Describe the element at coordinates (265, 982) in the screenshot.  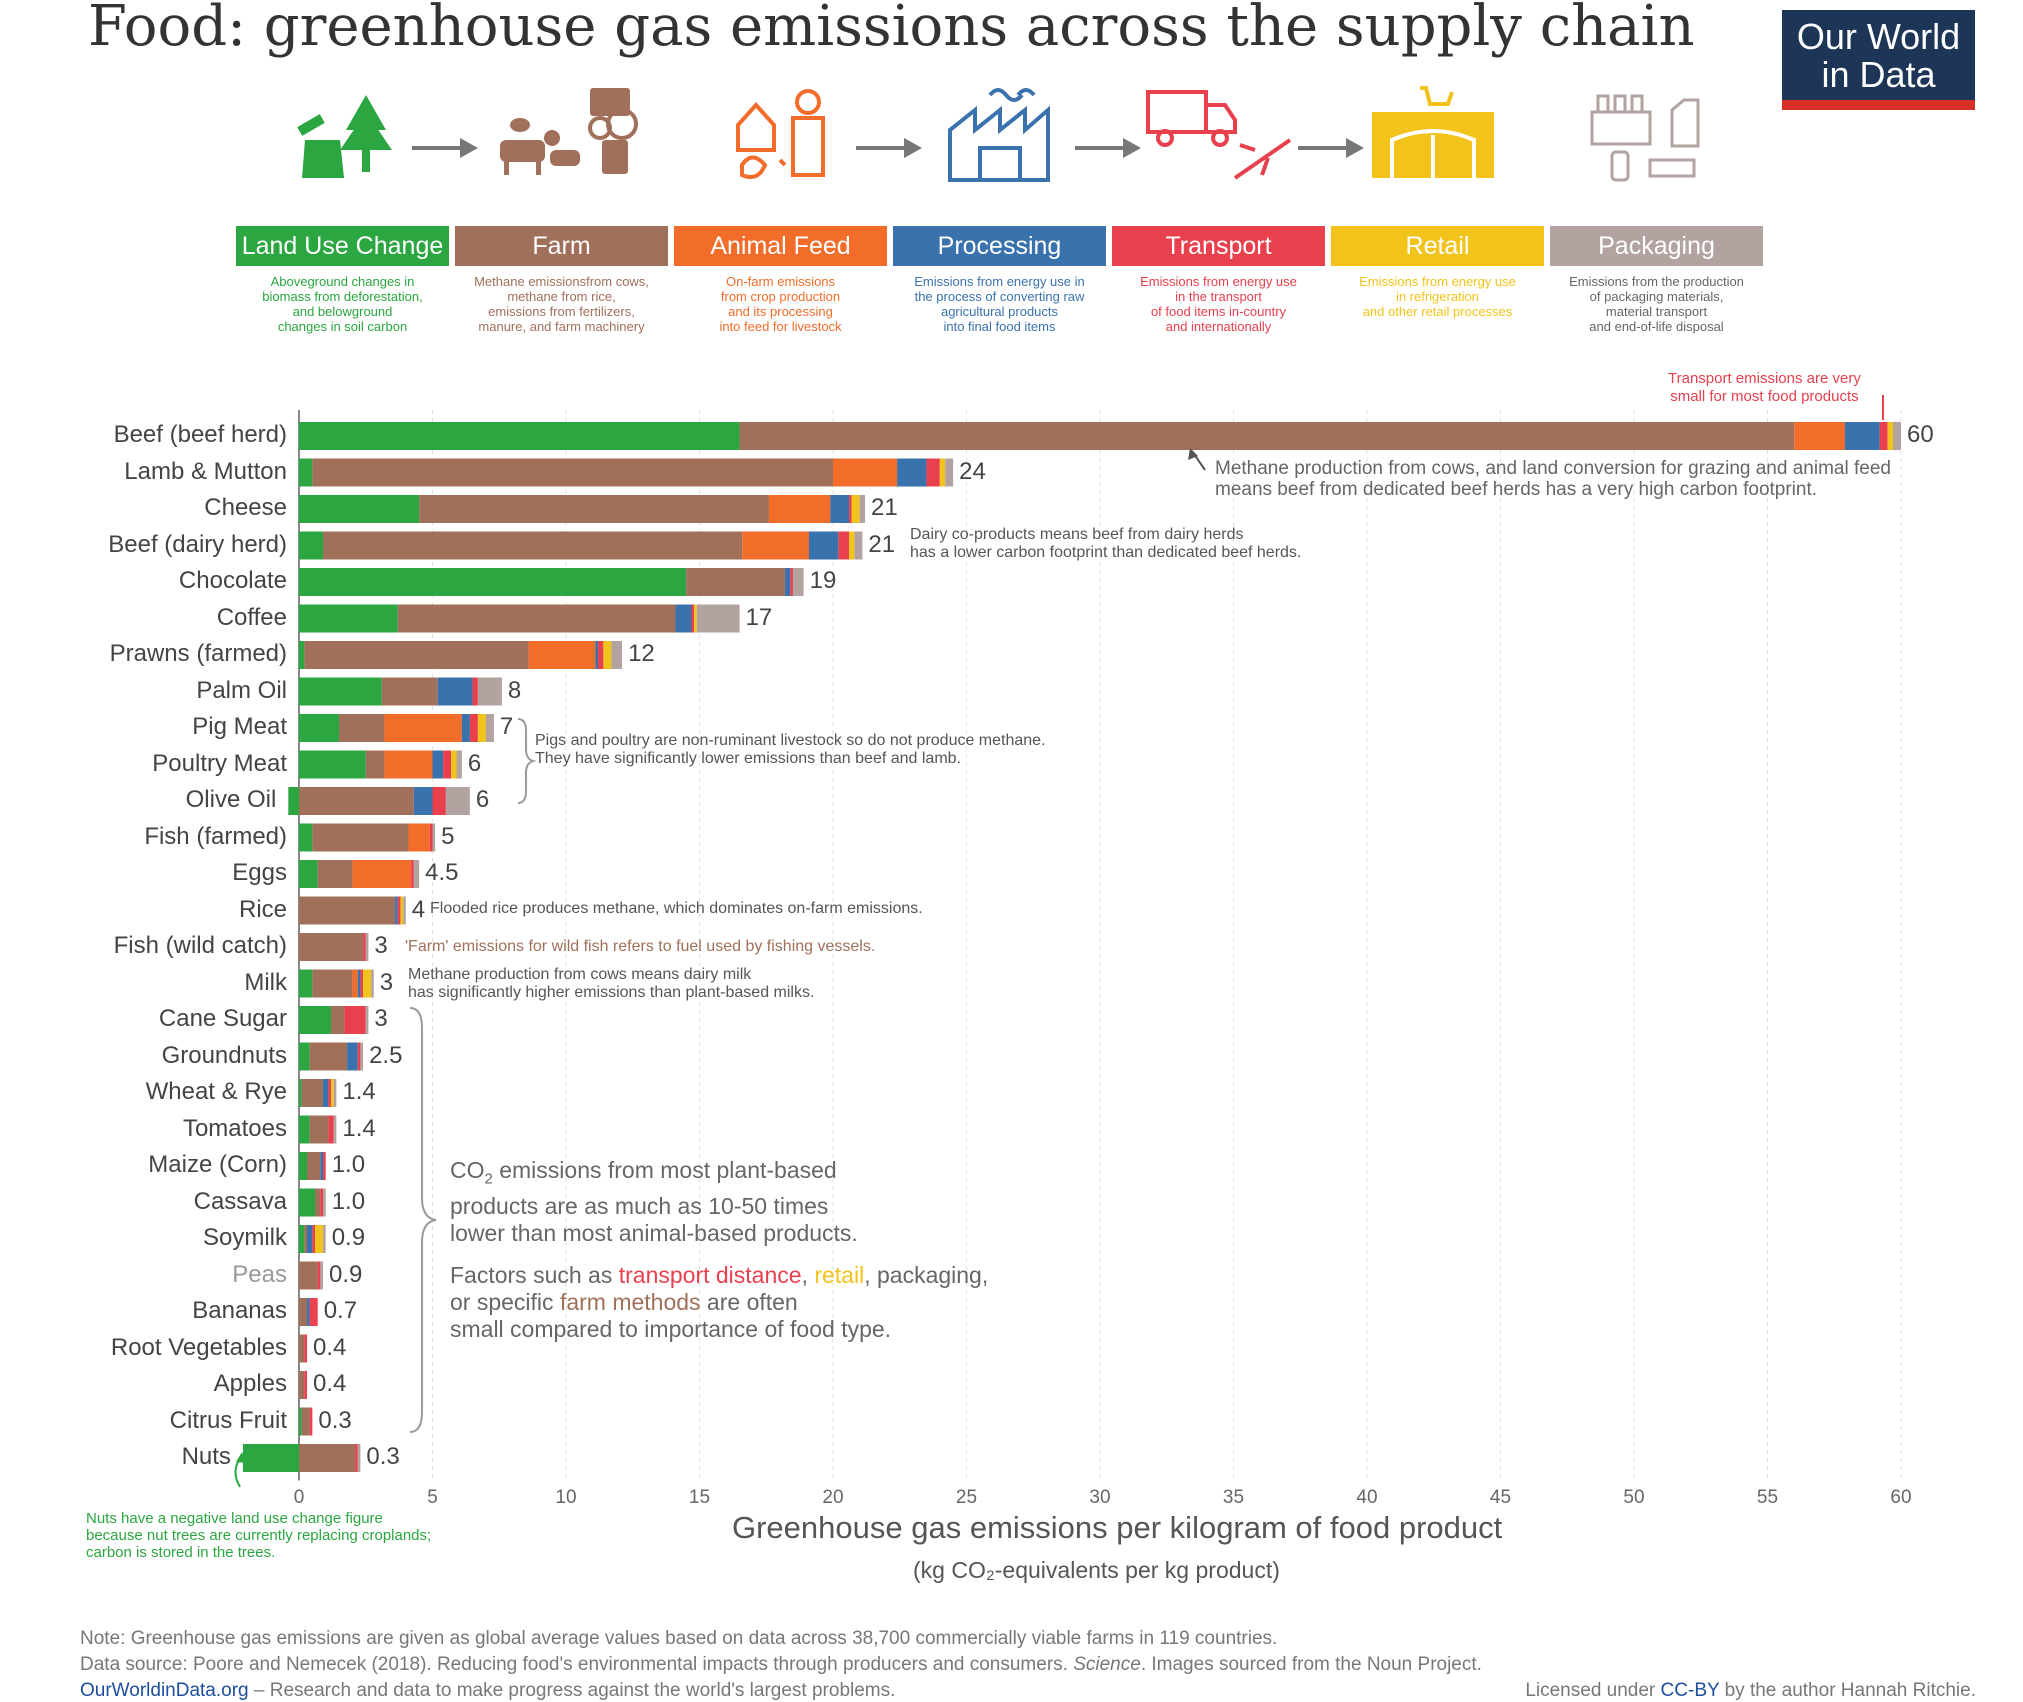
I see `category-label: Milk` at that location.